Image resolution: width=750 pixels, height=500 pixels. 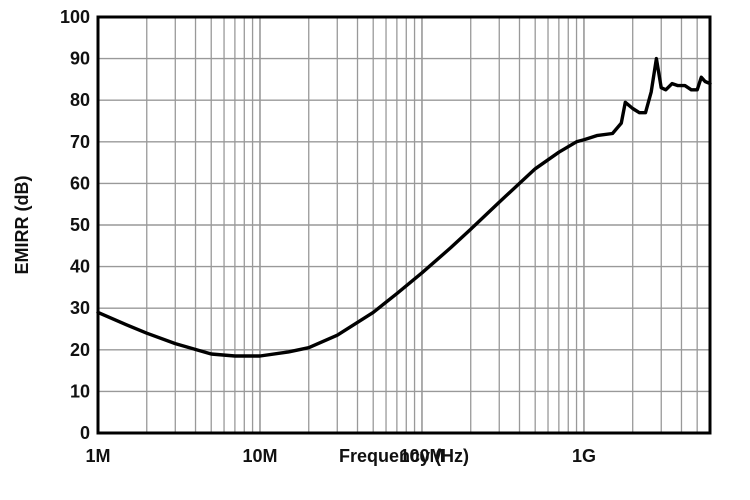 What do you see at coordinates (80, 142) in the screenshot?
I see `y-tick-label: 70` at bounding box center [80, 142].